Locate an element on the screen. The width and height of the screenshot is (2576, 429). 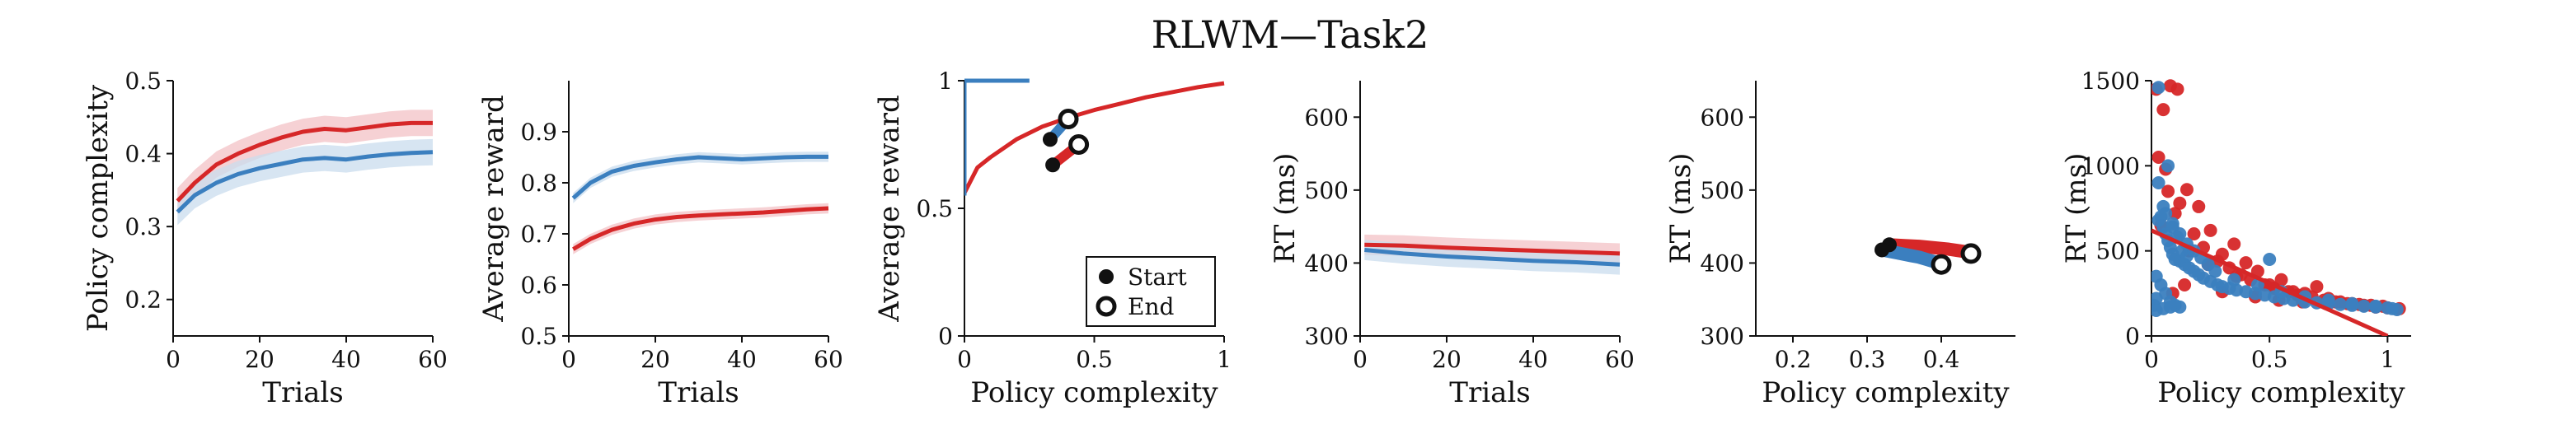
y-tick-label: 0.3 is located at coordinates (143, 227).